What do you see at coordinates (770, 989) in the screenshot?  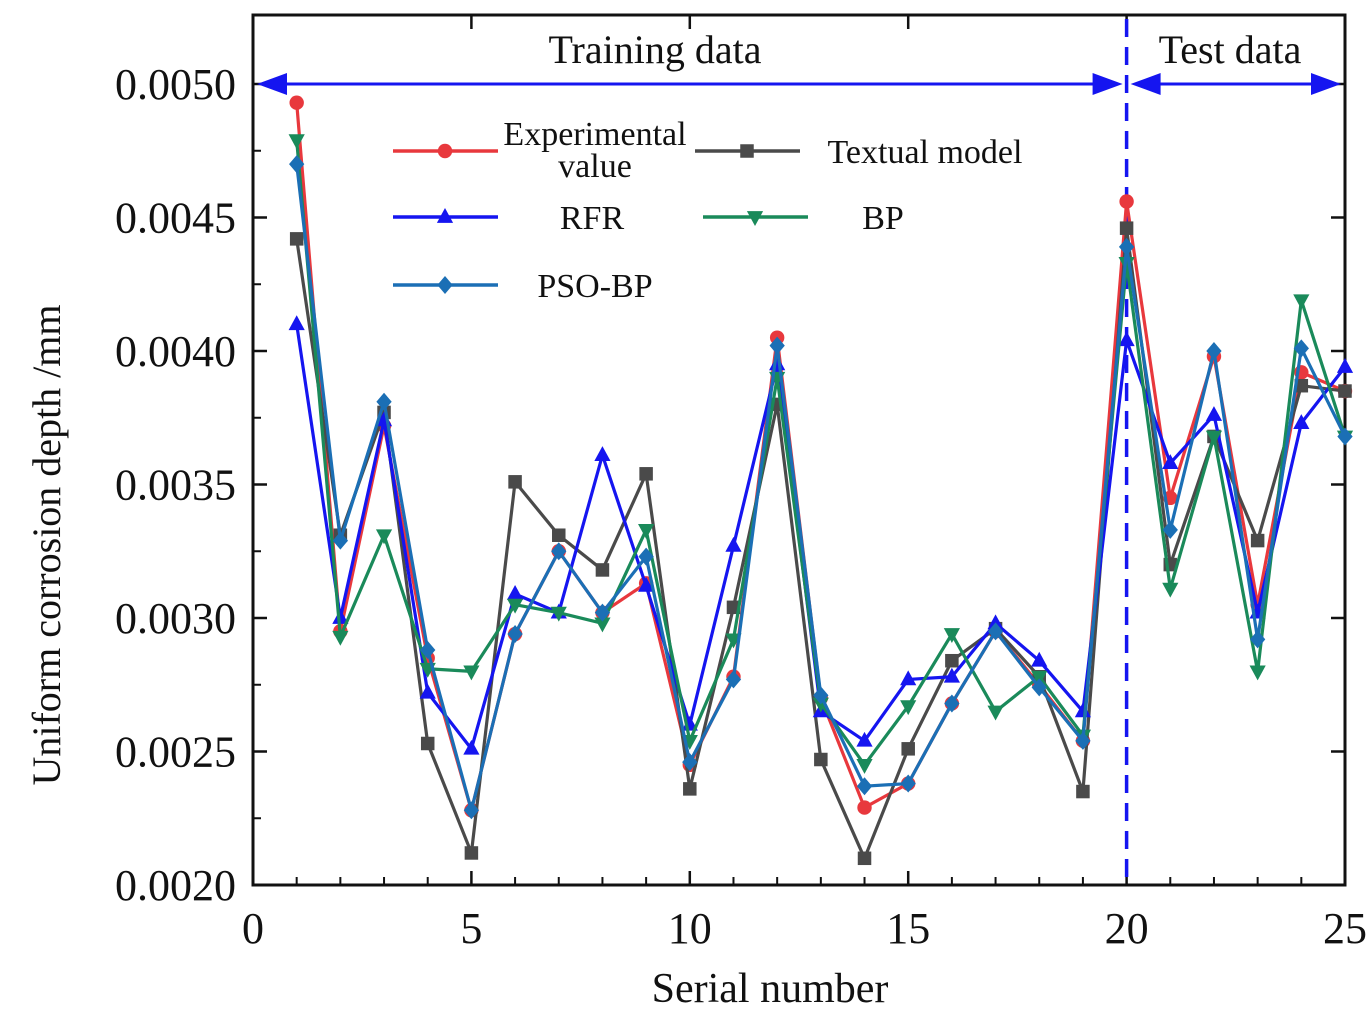 I see `x-axis-label: Serial number` at bounding box center [770, 989].